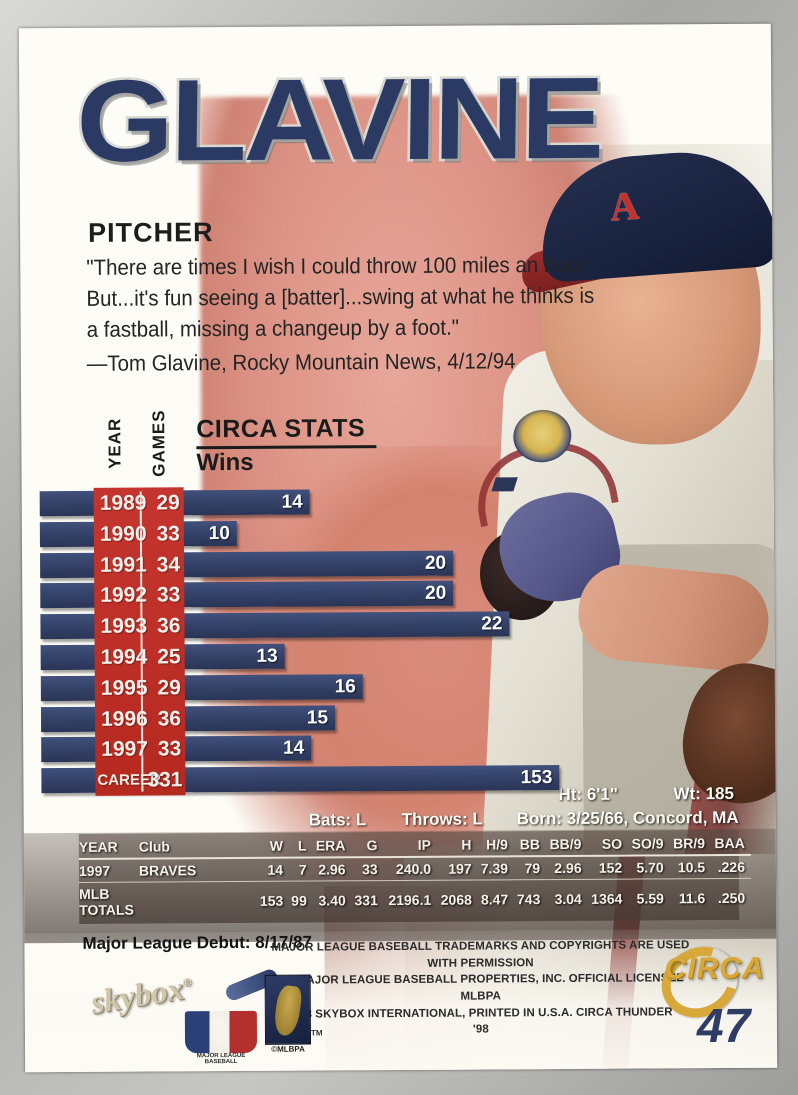 The width and height of the screenshot is (798, 1095). What do you see at coordinates (271, 900) in the screenshot?
I see `table-cell-value: 153` at bounding box center [271, 900].